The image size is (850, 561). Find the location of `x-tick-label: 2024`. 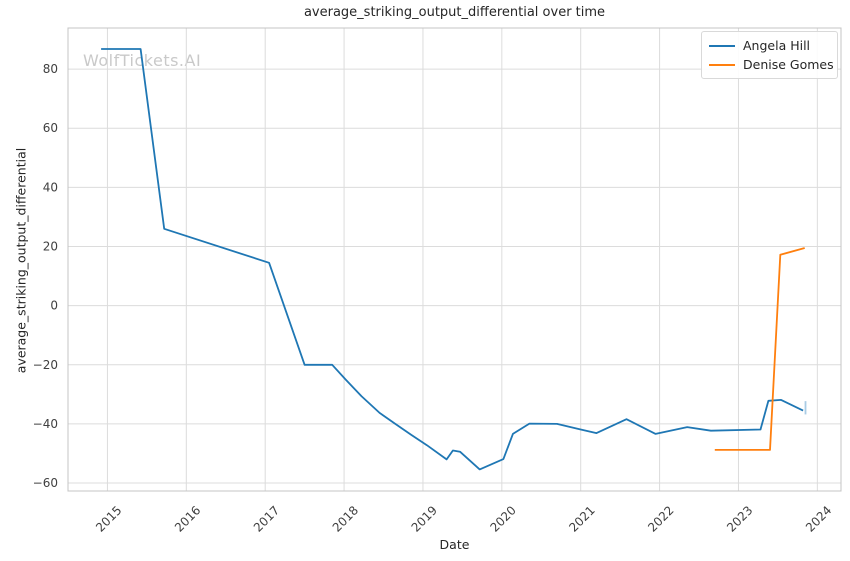

x-tick-label: 2024 is located at coordinates (818, 518).